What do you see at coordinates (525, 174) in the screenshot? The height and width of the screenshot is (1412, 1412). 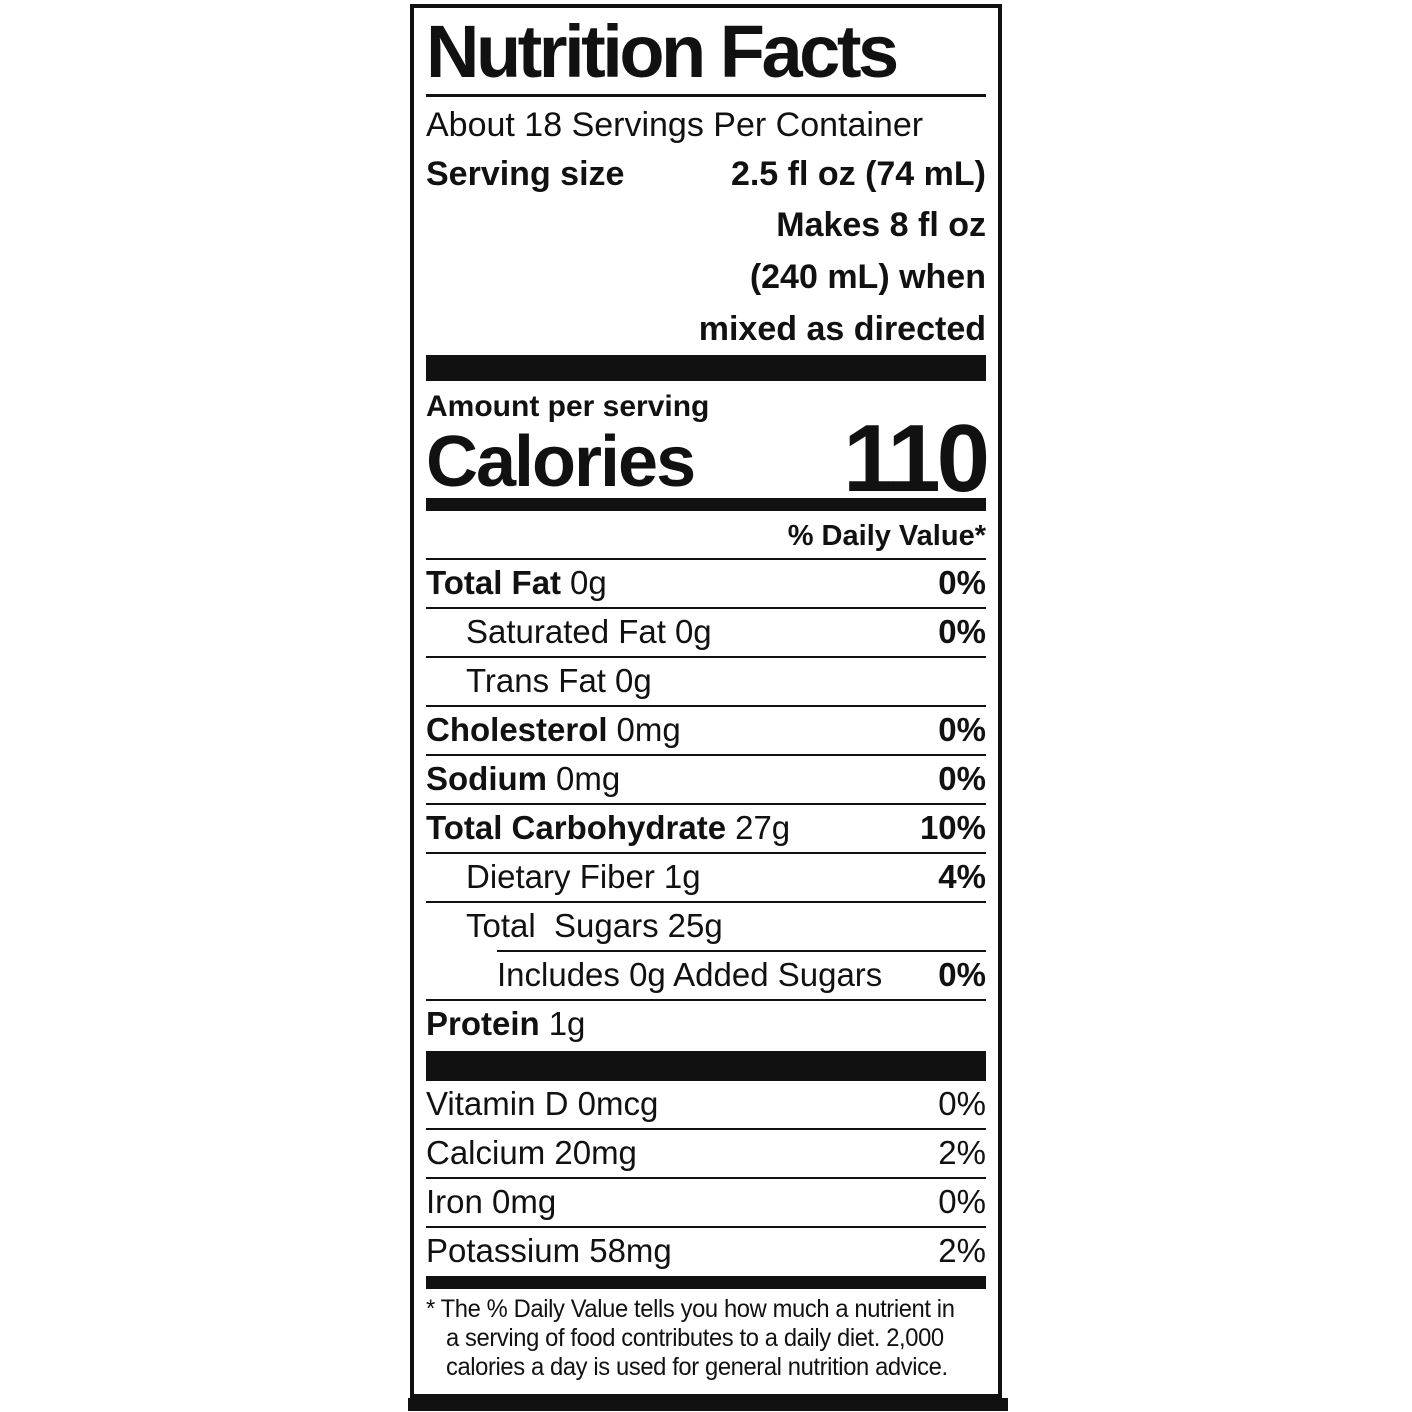 I see `serving-size-label: Serving size` at bounding box center [525, 174].